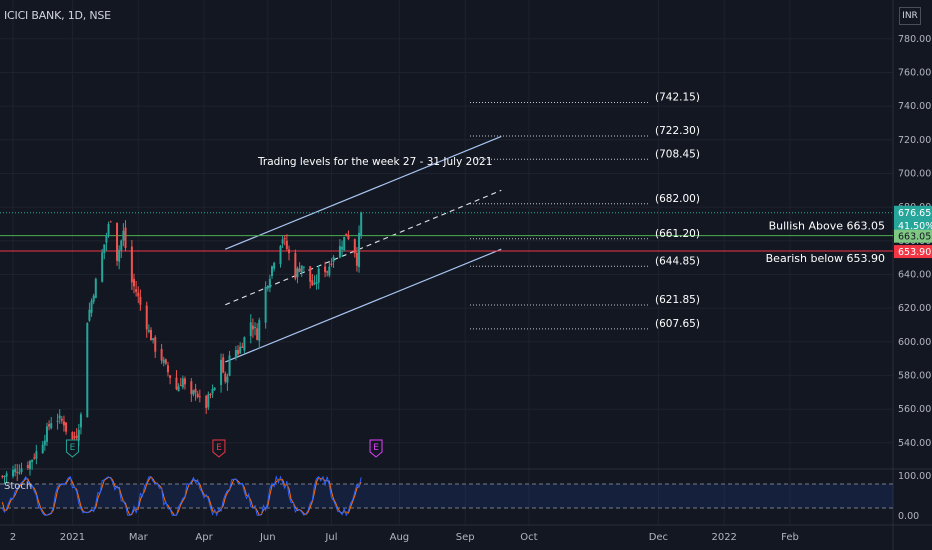  What do you see at coordinates (914, 106) in the screenshot?
I see `y-tick-label: 740.00` at bounding box center [914, 106].